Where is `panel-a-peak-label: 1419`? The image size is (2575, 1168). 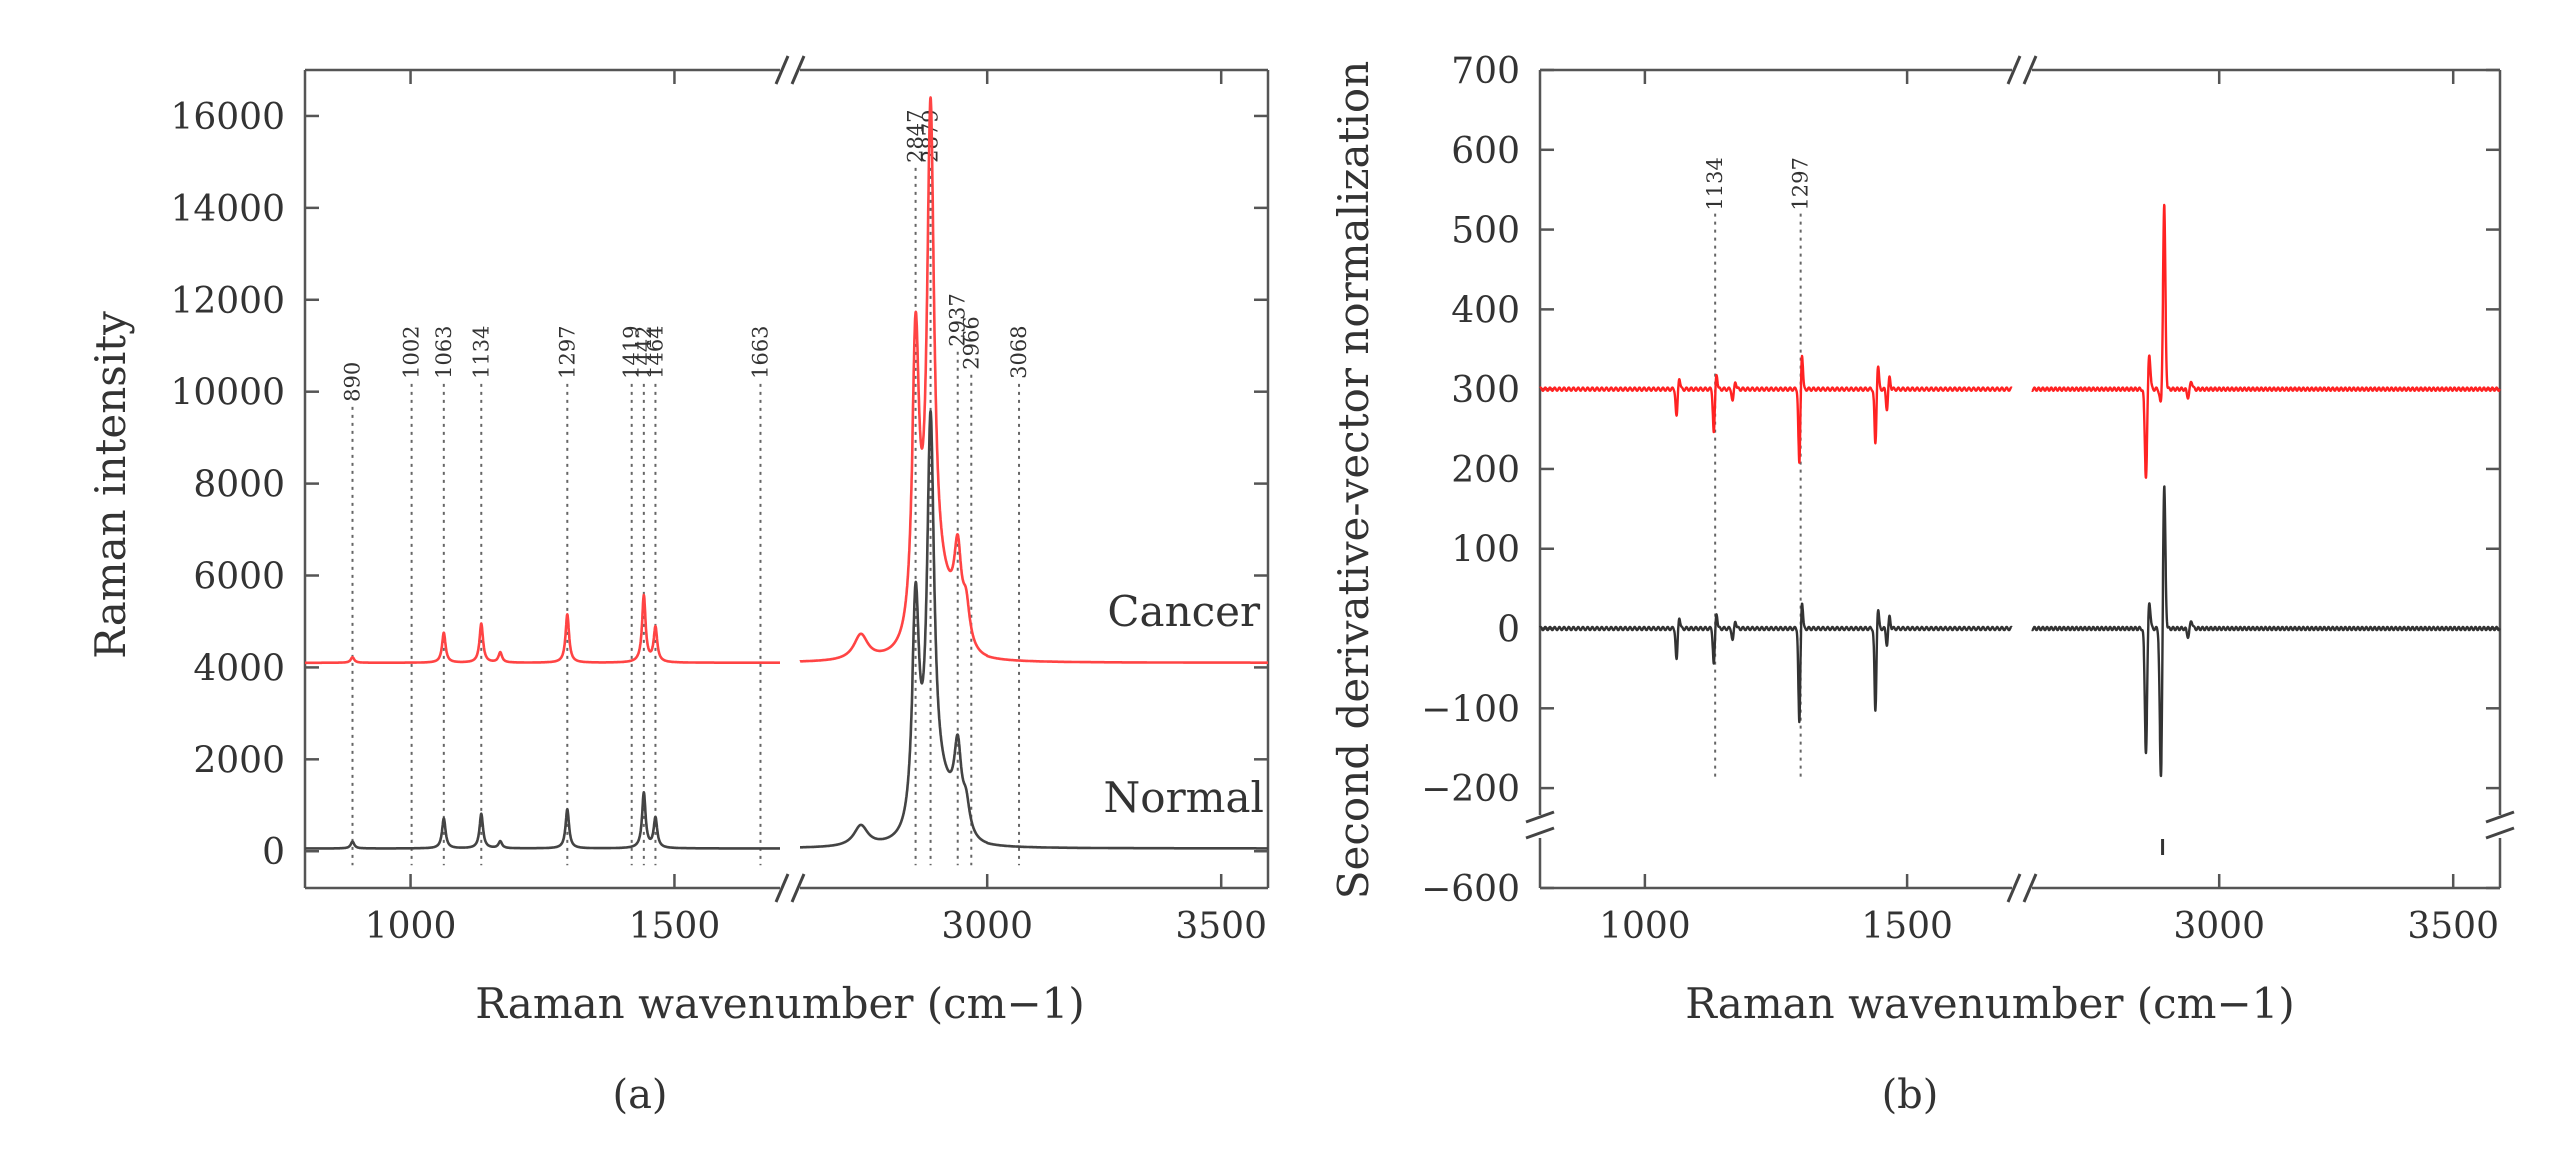
panel-a-peak-label: 1419 is located at coordinates (632, 351).